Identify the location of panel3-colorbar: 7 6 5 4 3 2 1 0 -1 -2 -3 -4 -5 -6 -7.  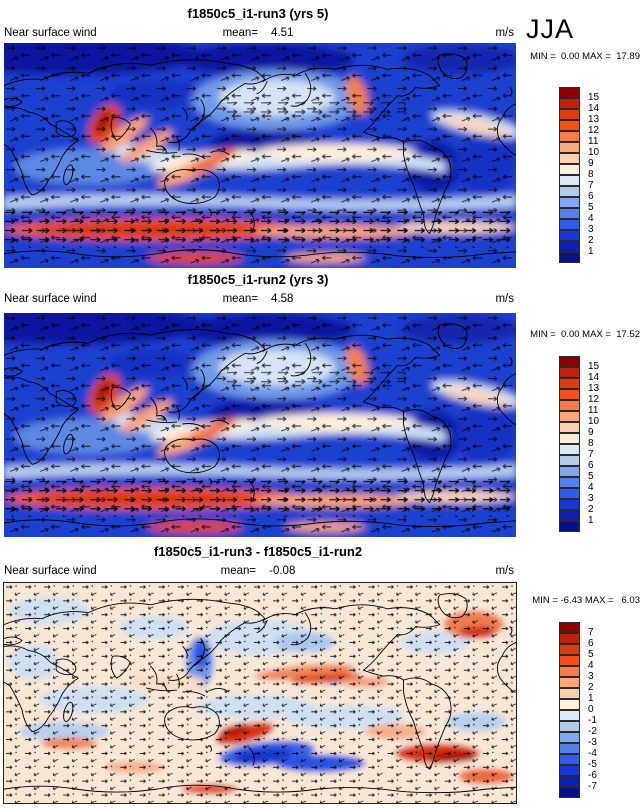
(578, 710).